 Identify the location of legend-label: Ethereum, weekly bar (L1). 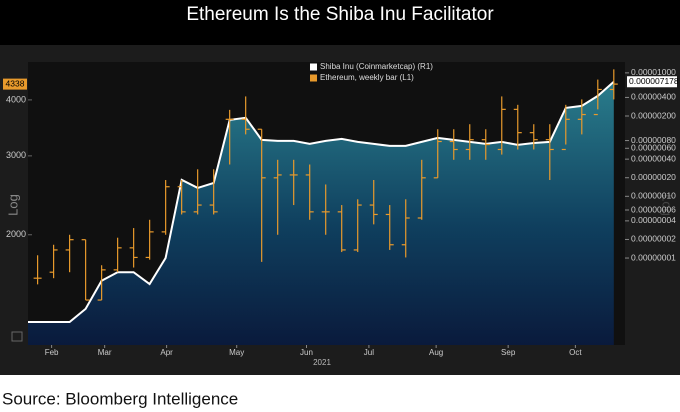
(367, 77).